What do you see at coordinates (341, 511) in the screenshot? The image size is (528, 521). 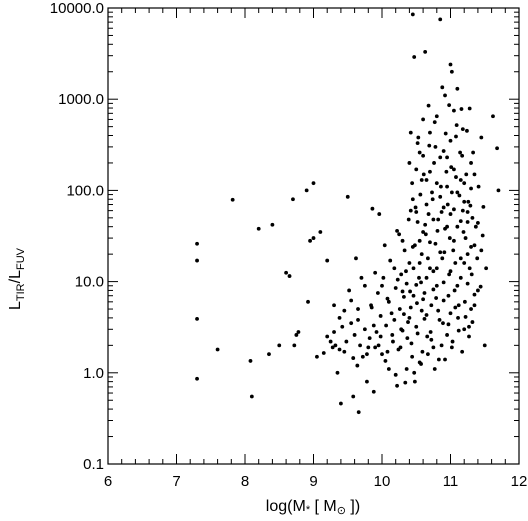 I see `x-title-sun: ⊙` at bounding box center [341, 511].